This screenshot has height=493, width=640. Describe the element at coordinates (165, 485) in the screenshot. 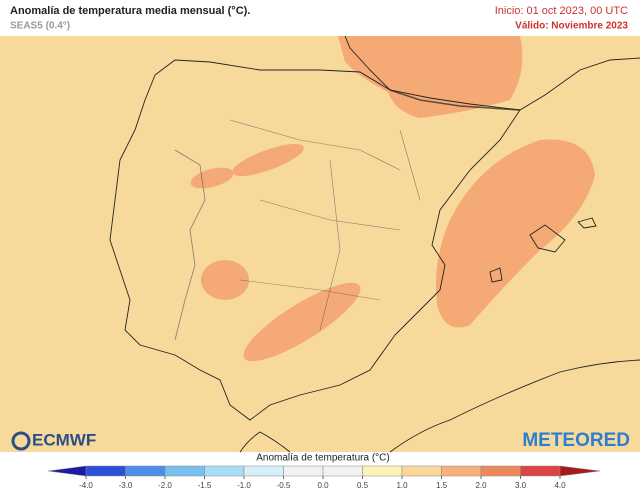

I see `tick-label: -2.0` at that location.